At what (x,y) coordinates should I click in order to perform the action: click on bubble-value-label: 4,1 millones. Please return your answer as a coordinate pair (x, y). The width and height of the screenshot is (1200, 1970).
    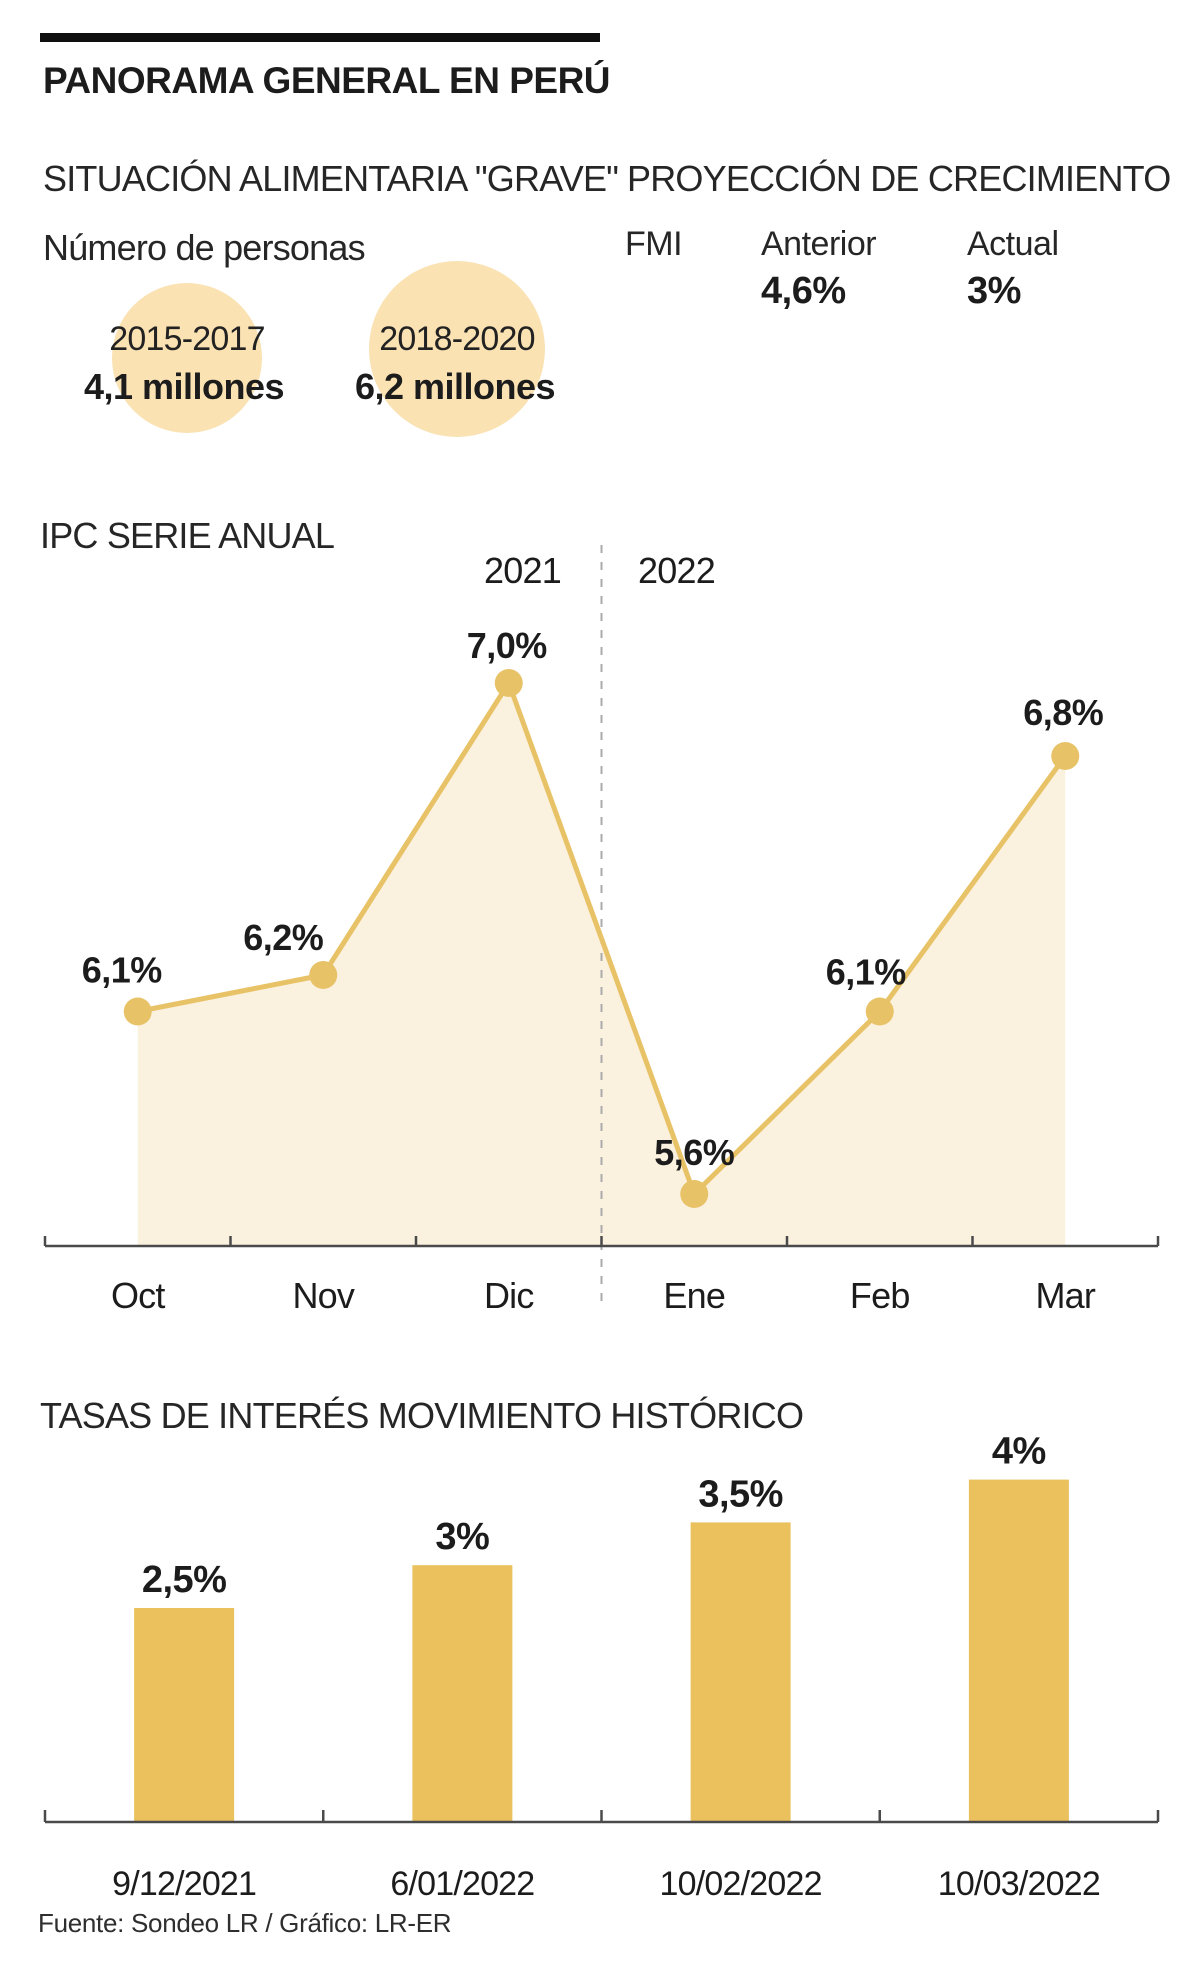
    Looking at the image, I should click on (184, 386).